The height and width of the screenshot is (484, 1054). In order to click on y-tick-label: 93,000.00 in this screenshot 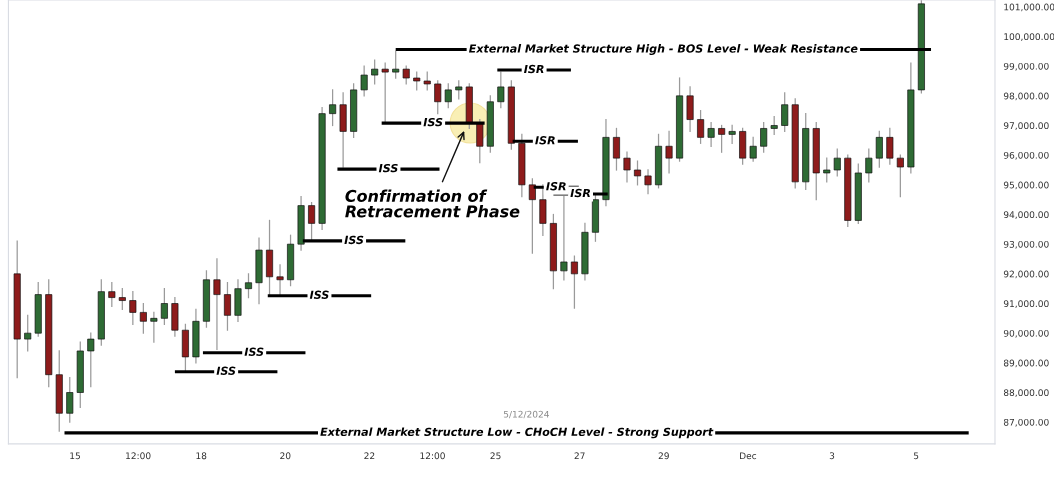, I will do `click(1026, 244)`.